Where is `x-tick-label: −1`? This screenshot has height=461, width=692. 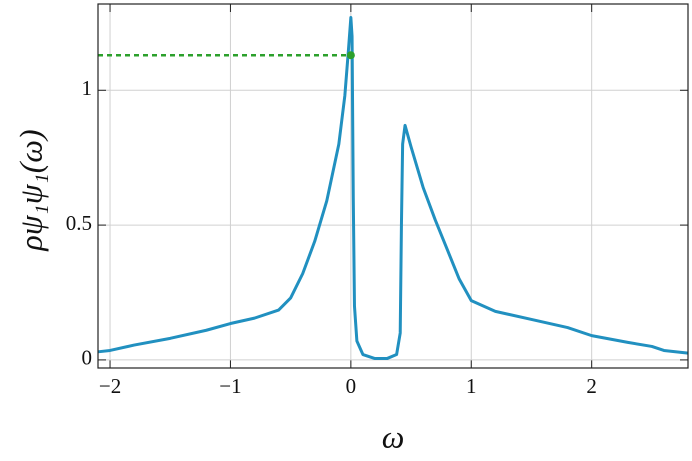
x-tick-label: −1 is located at coordinates (230, 386).